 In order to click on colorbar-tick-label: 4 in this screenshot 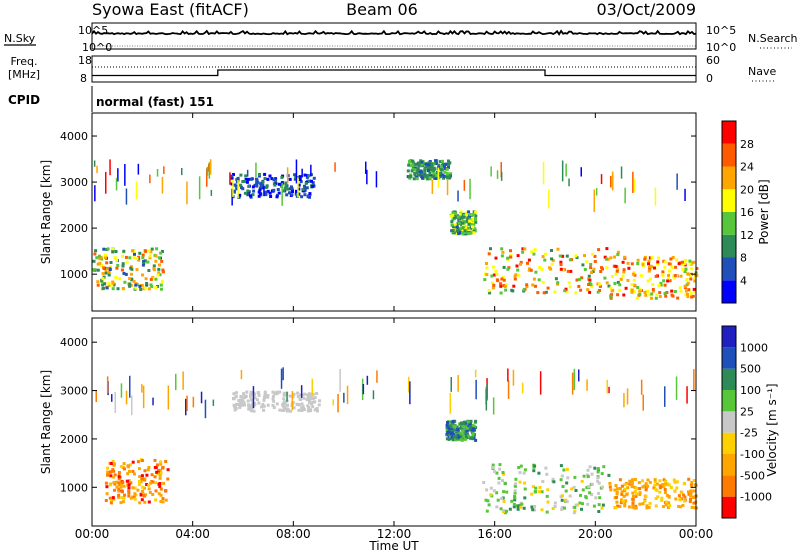, I will do `click(743, 280)`.